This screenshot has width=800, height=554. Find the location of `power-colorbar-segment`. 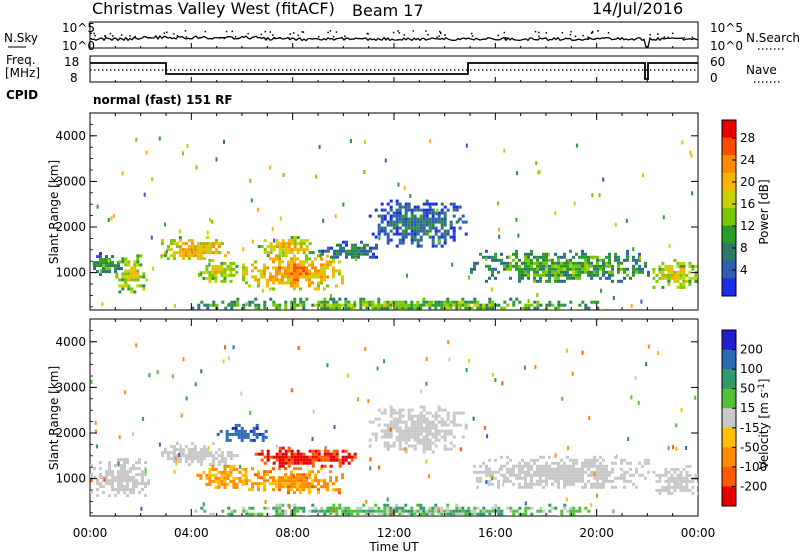

power-colorbar-segment is located at coordinates (729, 164).